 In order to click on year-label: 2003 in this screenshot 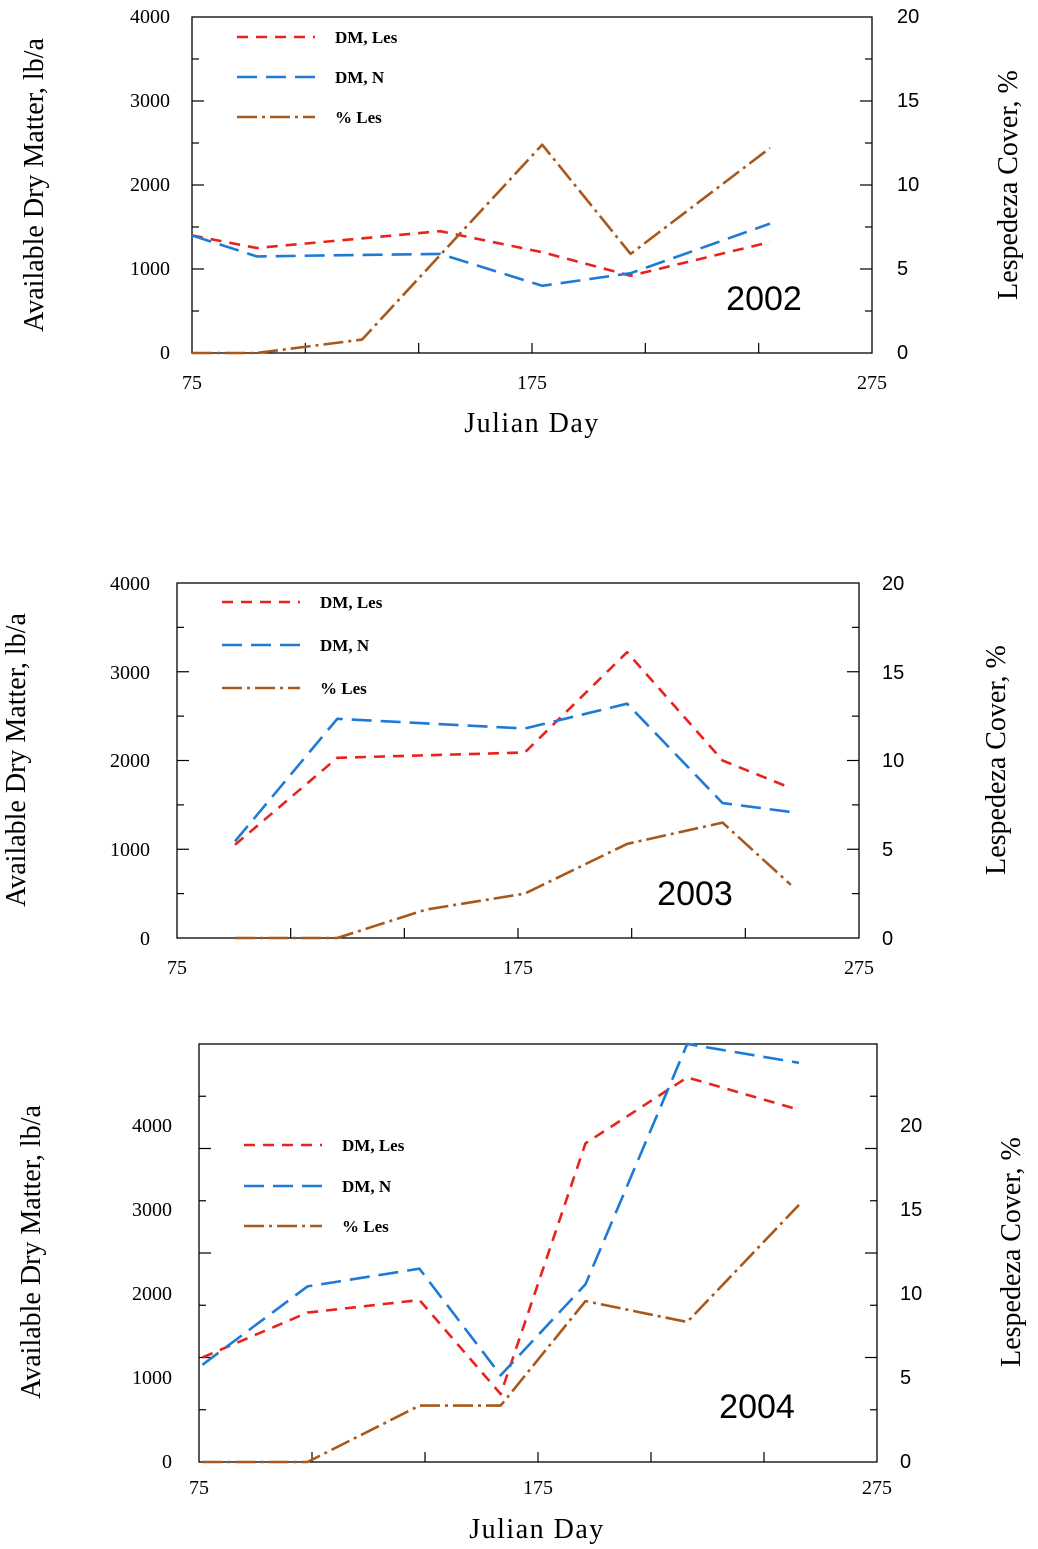, I will do `click(695, 894)`.